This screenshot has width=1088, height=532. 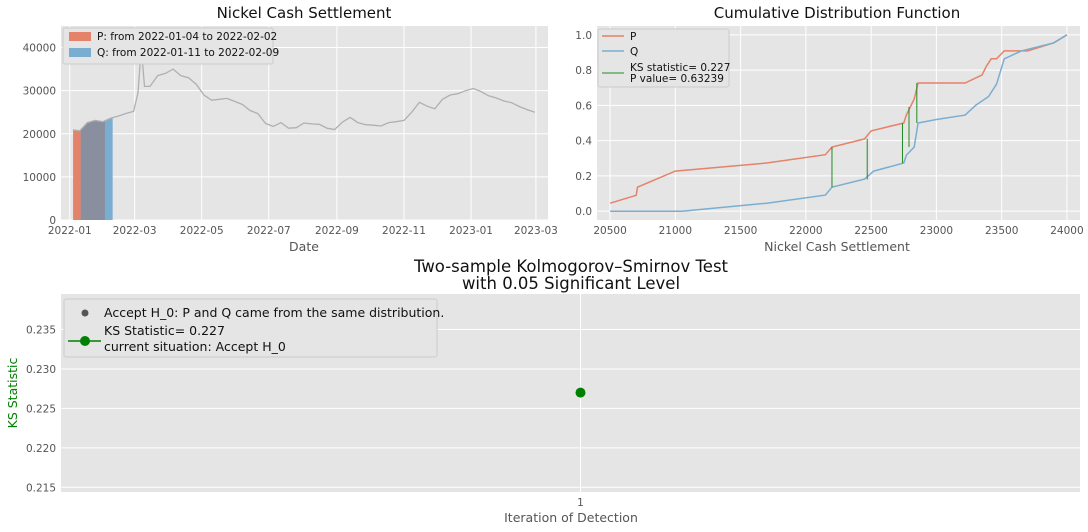 What do you see at coordinates (838, 119) in the screenshot?
I see `cdf-line-p` at bounding box center [838, 119].